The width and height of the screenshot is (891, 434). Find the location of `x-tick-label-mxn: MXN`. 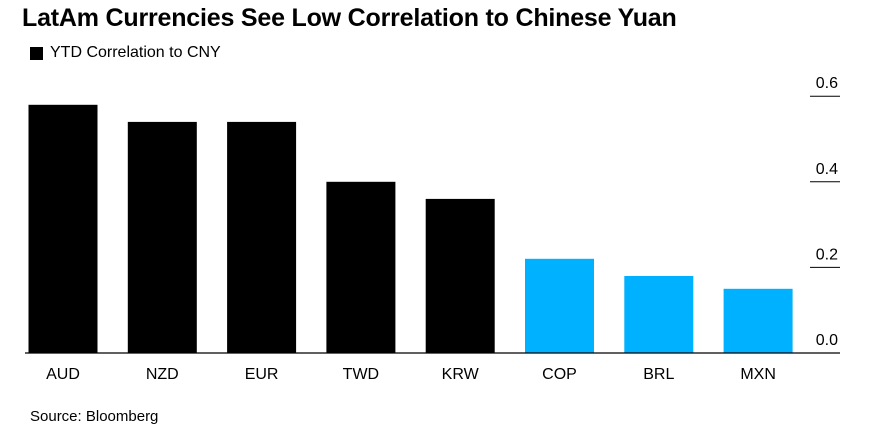

x-tick-label-mxn: MXN is located at coordinates (758, 374).